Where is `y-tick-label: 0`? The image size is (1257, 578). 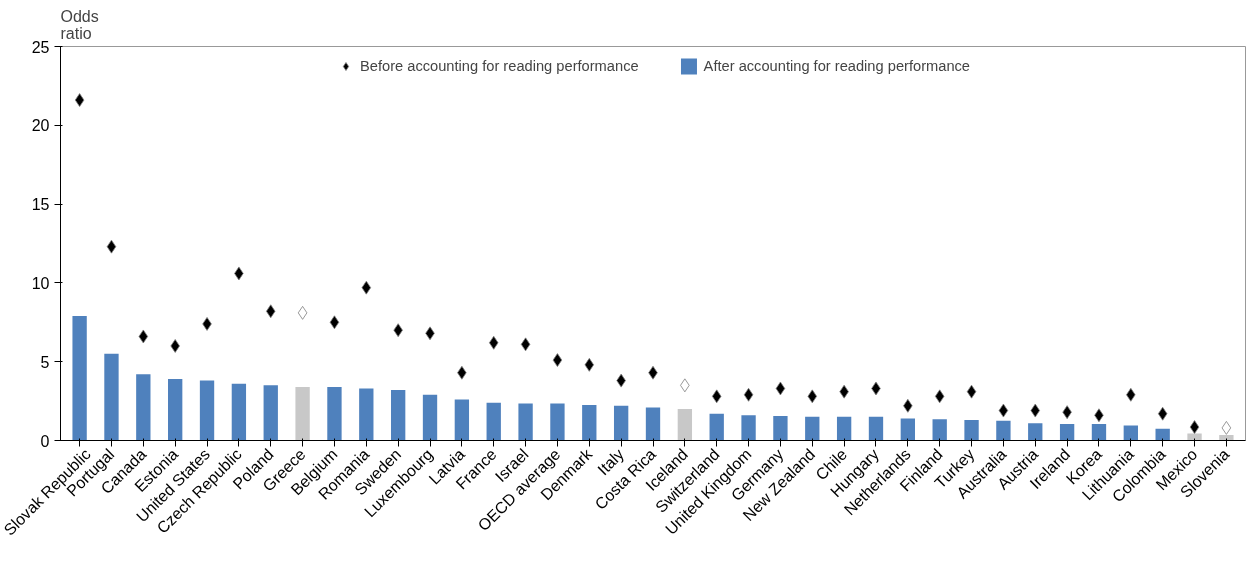
y-tick-label: 0 is located at coordinates (45, 441).